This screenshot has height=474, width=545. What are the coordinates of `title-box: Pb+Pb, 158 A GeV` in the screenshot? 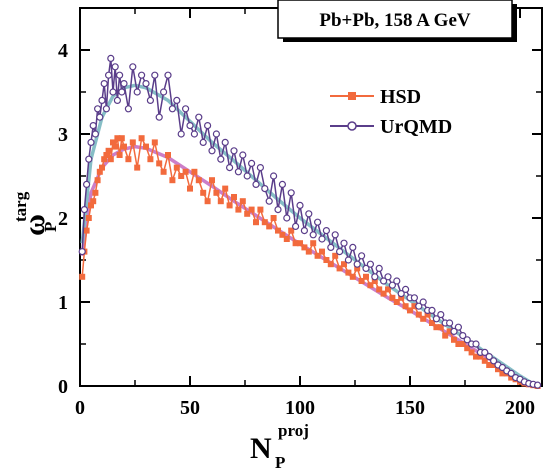 It's located at (397, 21).